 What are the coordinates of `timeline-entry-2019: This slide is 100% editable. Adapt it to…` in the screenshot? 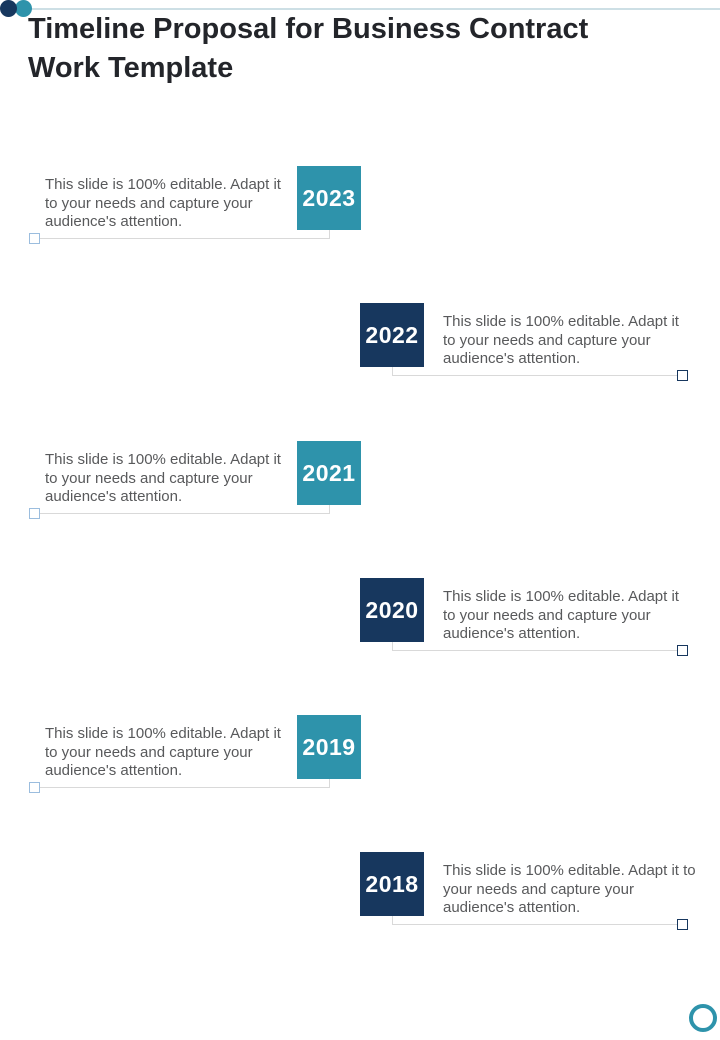 It's located at (360, 757).